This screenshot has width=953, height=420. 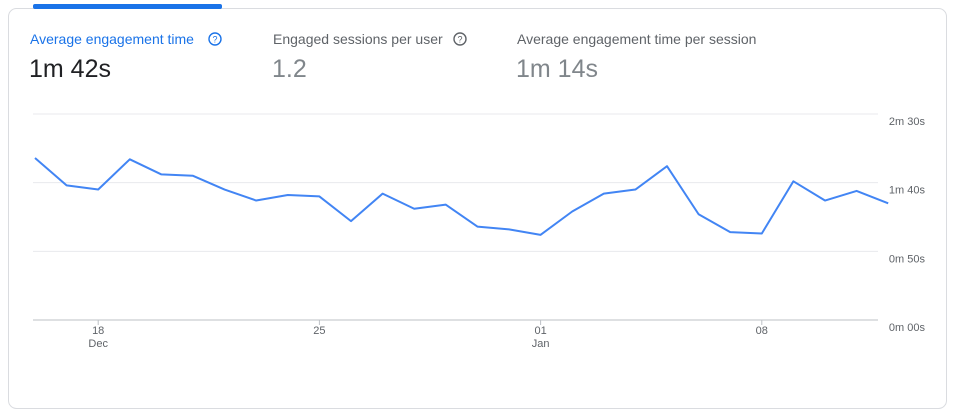 What do you see at coordinates (369, 57) in the screenshot?
I see `tab: Engaged sessions per user 1.2 ?` at bounding box center [369, 57].